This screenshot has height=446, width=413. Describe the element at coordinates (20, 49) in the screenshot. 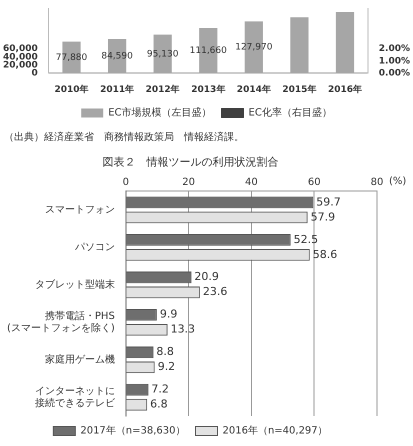

I see `y-tick-label: 60,000` at that location.